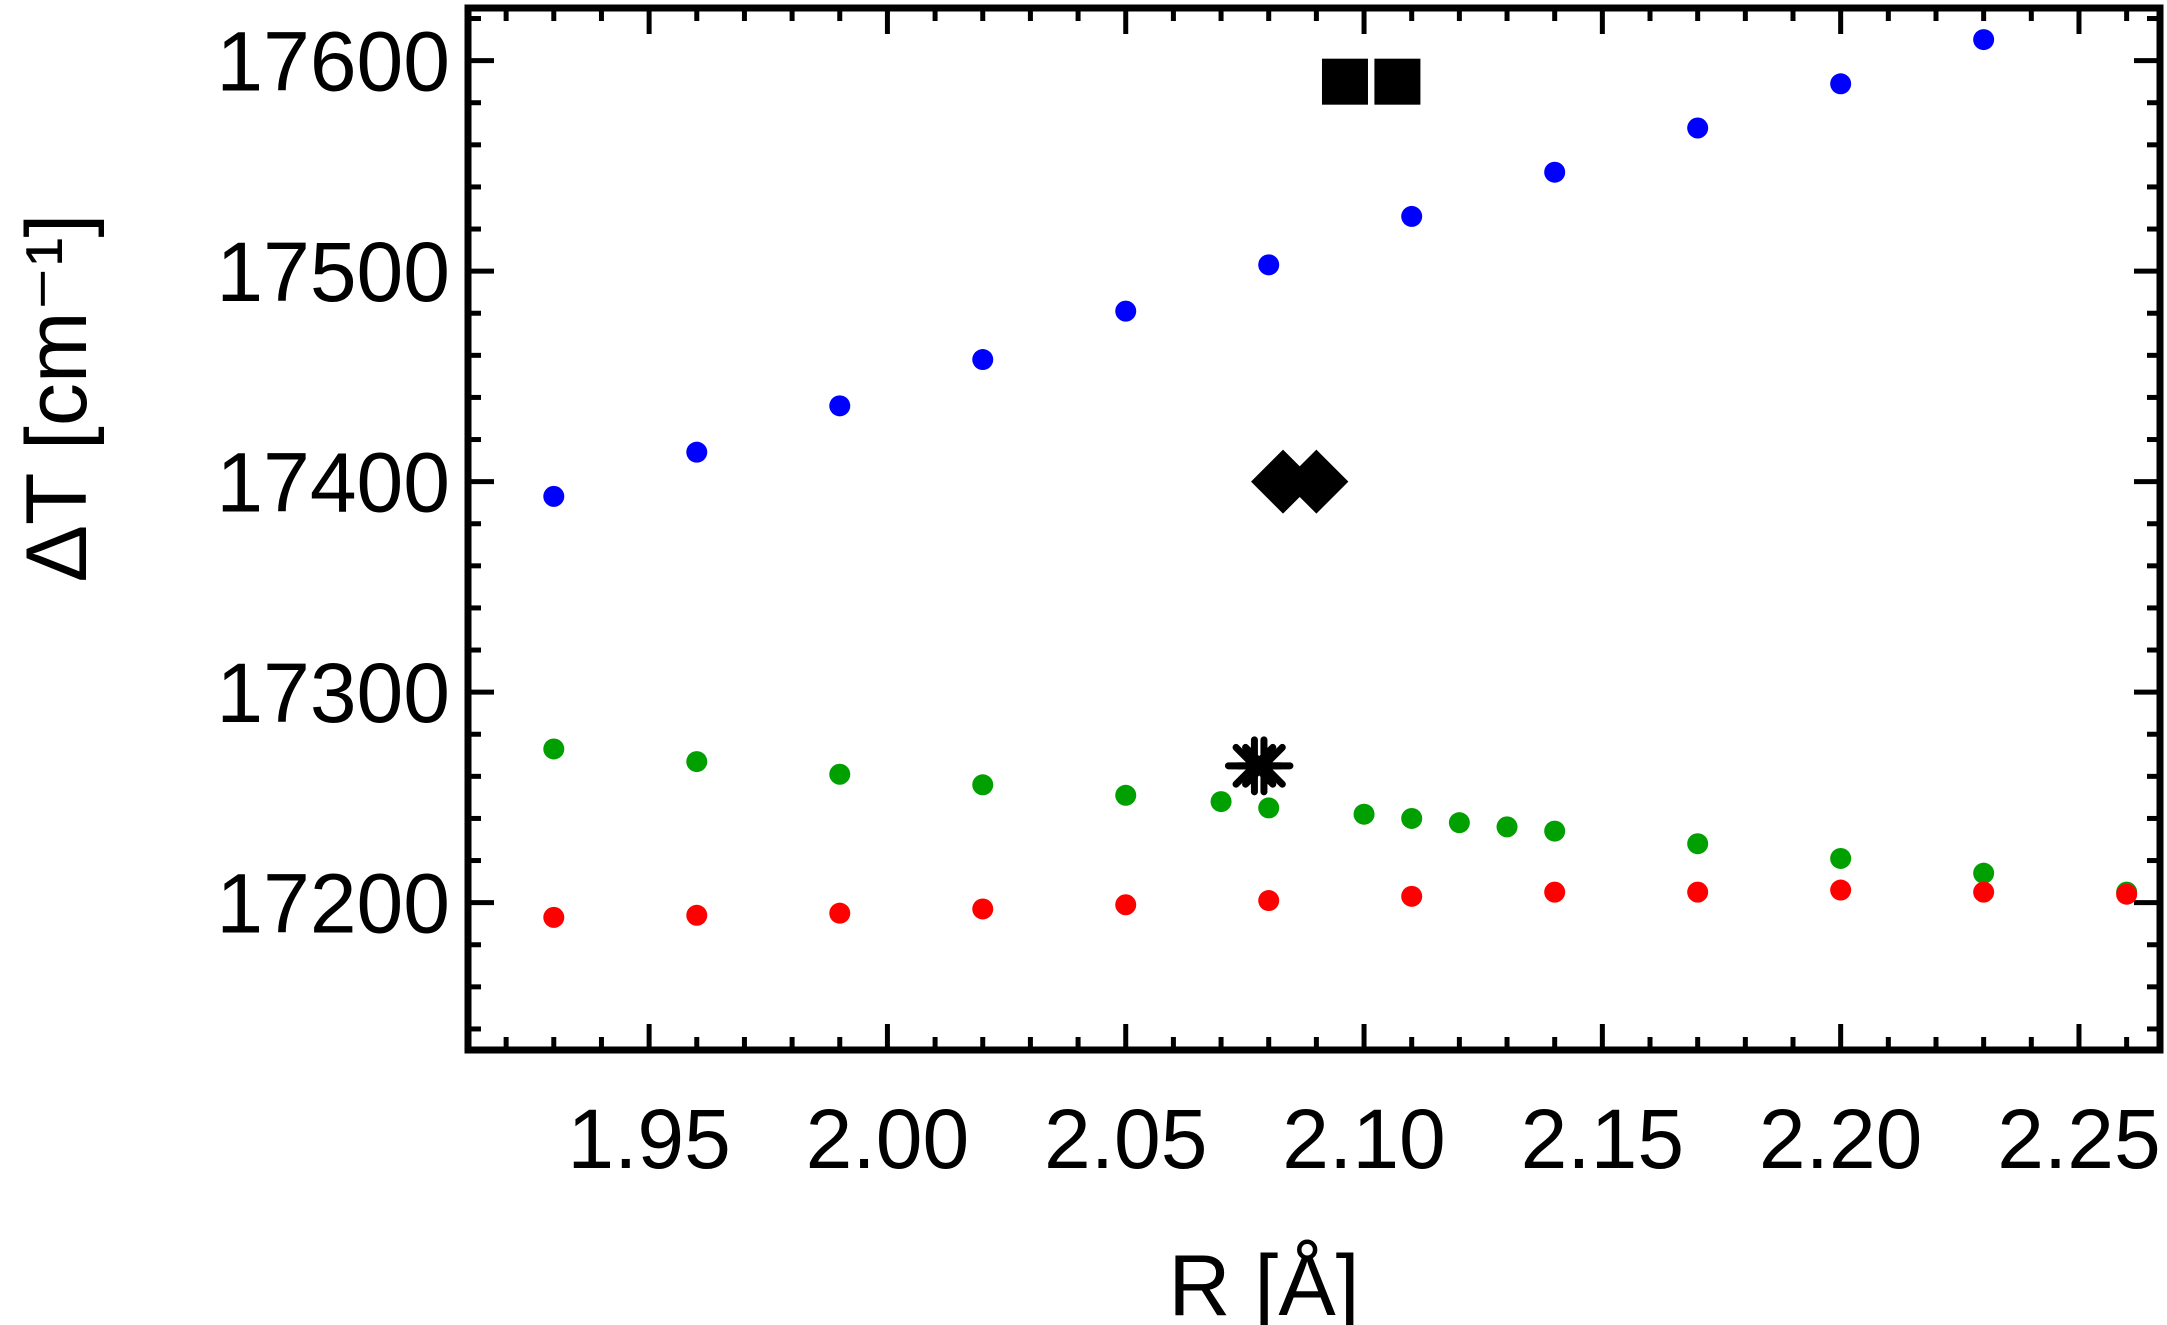 This screenshot has width=2167, height=1325. I want to click on x-tick-label: 2.20, so click(1841, 1139).